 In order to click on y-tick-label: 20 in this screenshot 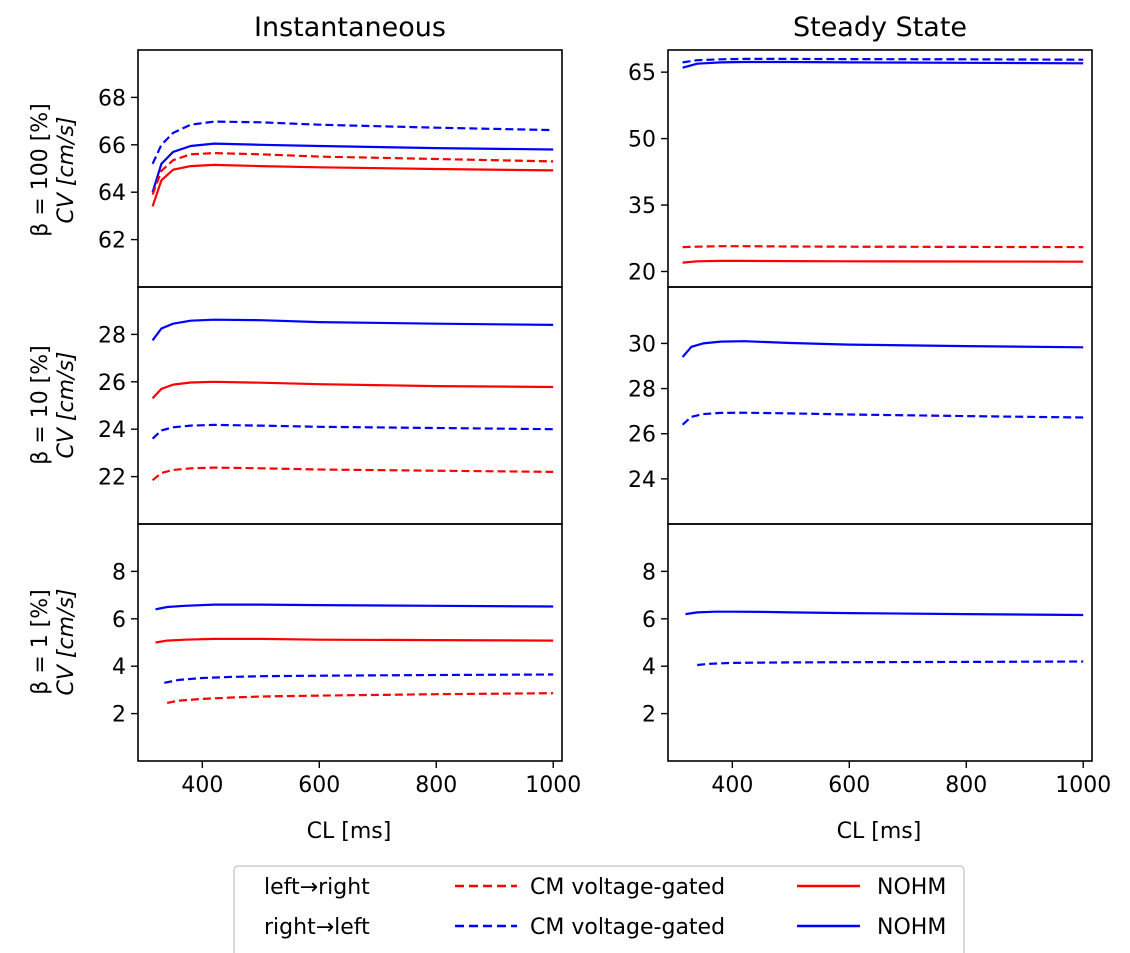, I will do `click(642, 272)`.